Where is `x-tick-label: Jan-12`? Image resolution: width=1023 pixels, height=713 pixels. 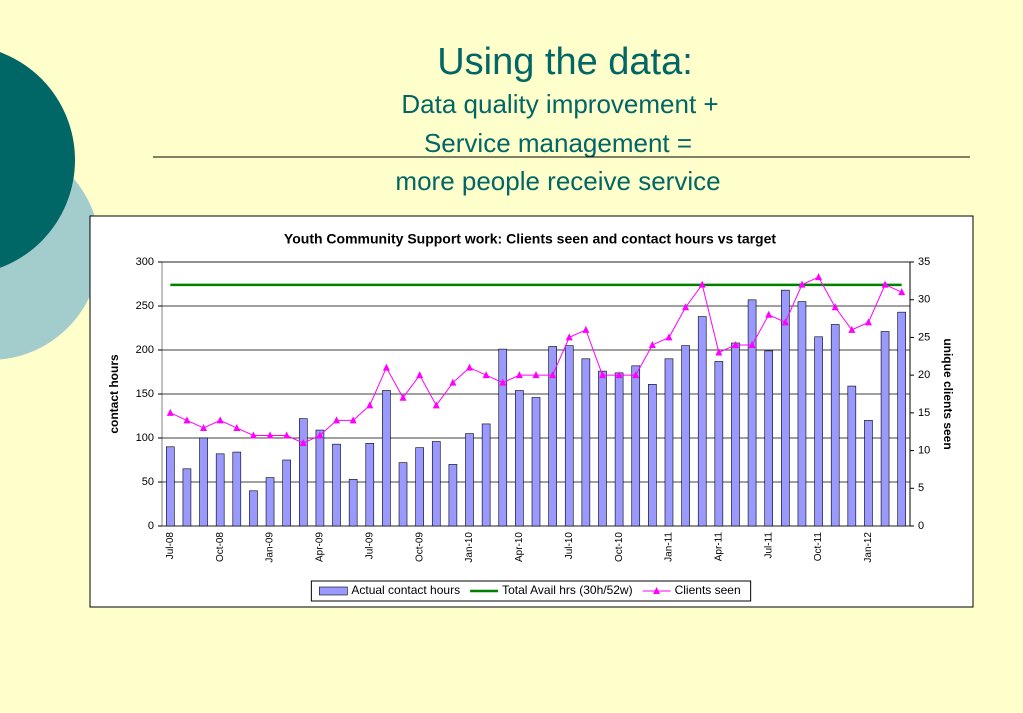 x-tick-label: Jan-12 is located at coordinates (868, 547).